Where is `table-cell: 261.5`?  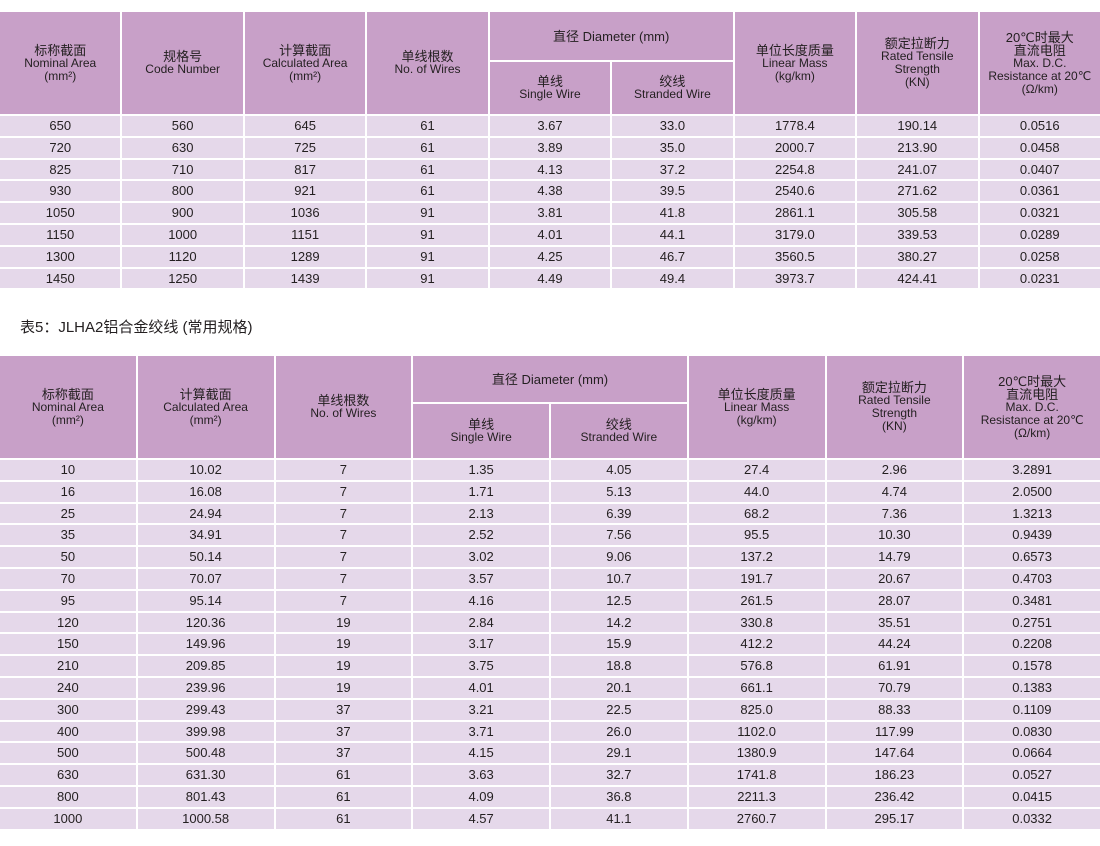
table-cell: 261.5 is located at coordinates (756, 600).